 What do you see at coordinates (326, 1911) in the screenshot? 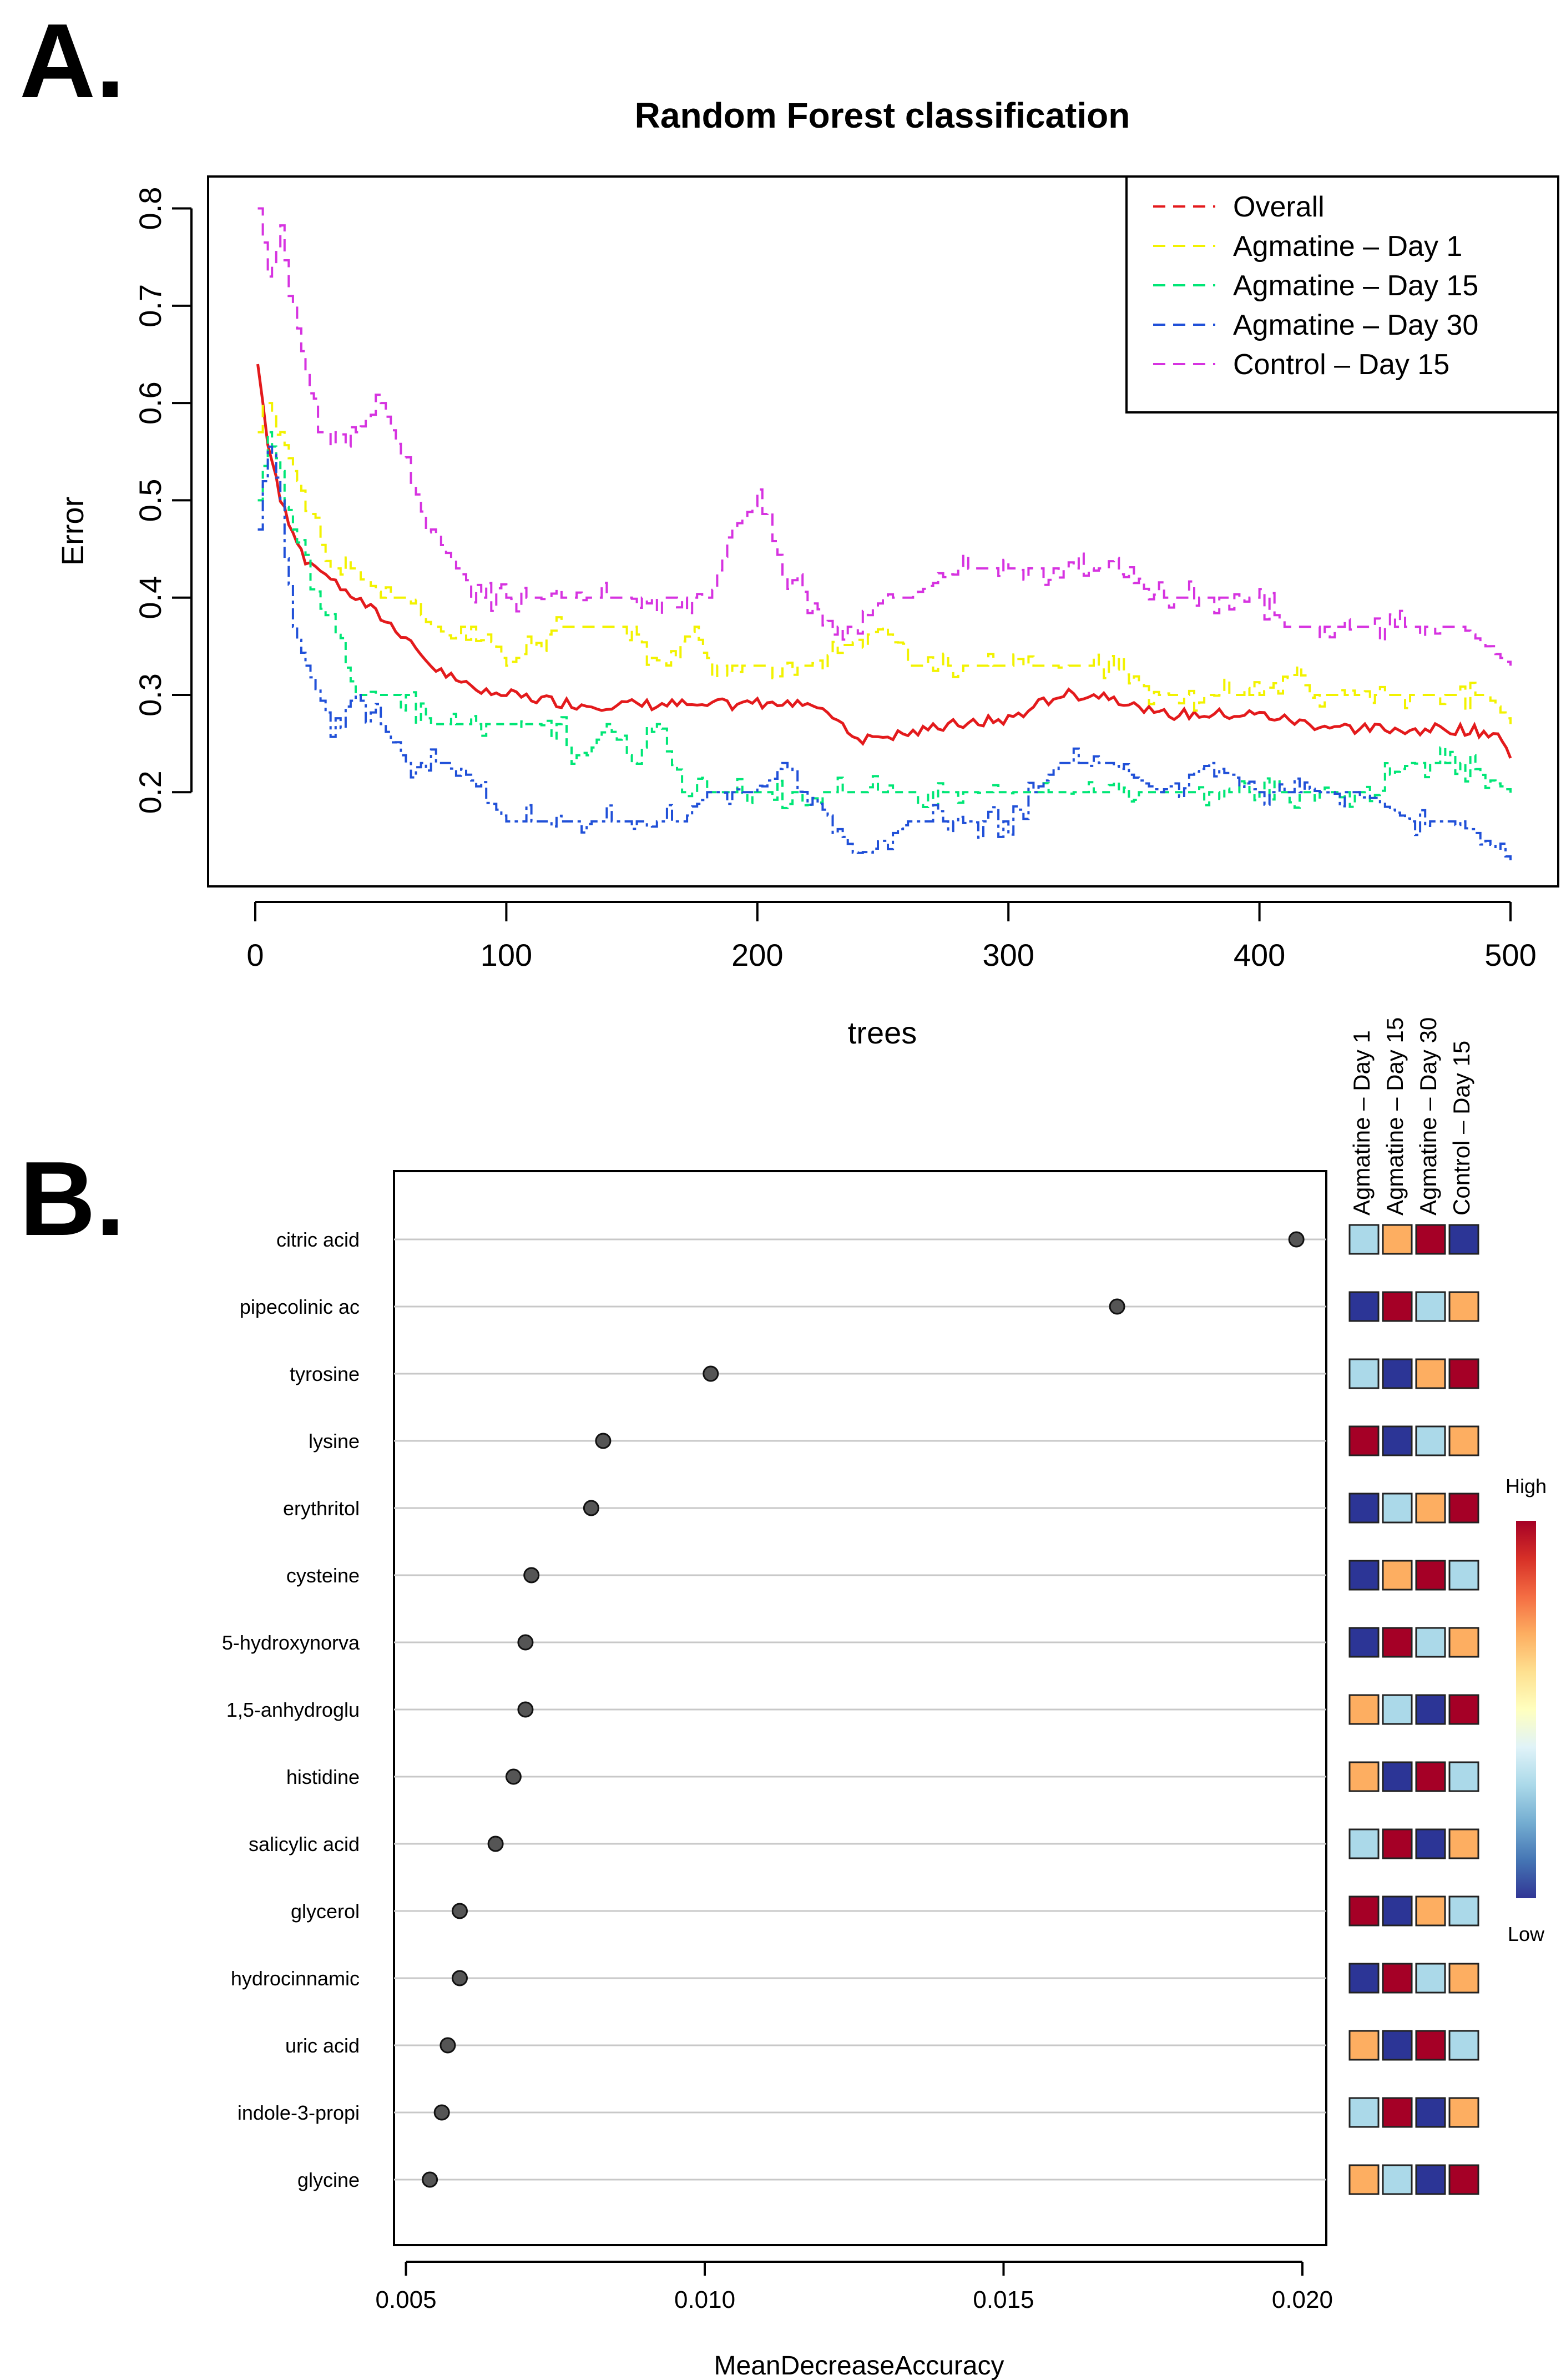
I see `chart-b-row-label: glycerol` at bounding box center [326, 1911].